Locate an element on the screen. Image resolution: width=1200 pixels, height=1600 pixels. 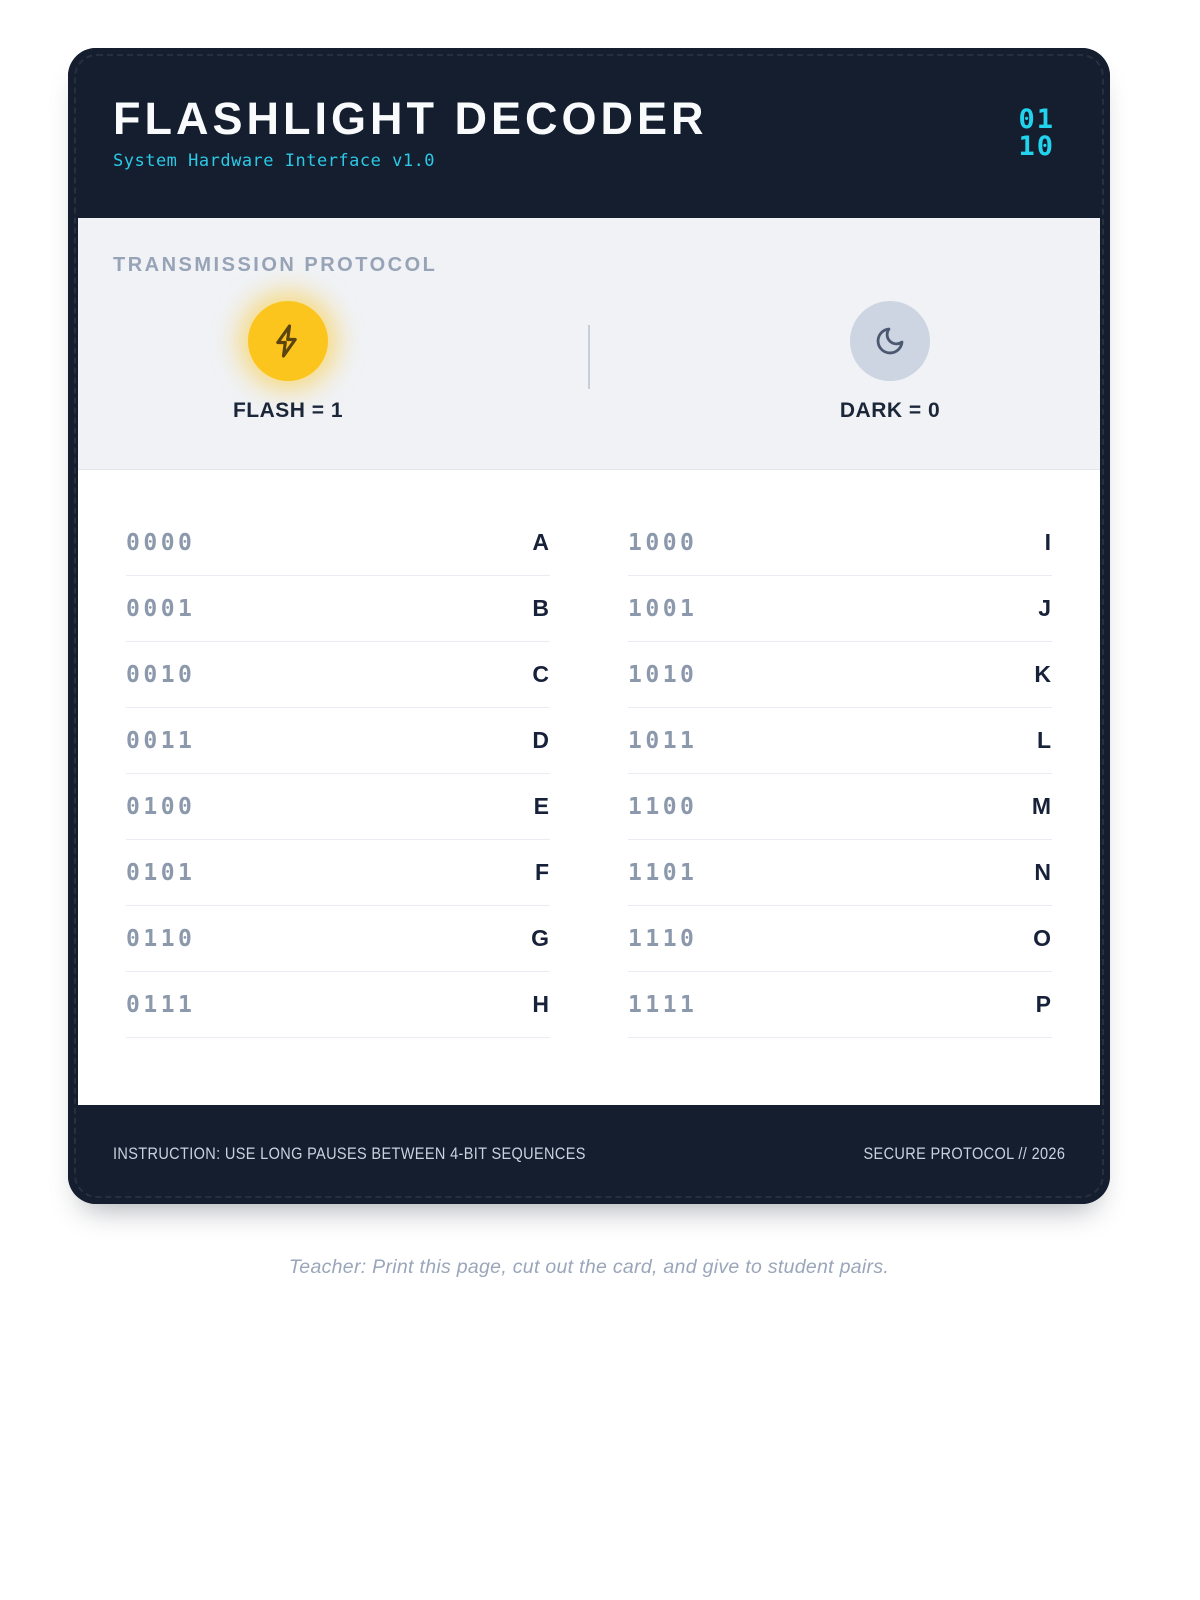
flash-signal-item: FLASH = 1 is located at coordinates (288, 362).